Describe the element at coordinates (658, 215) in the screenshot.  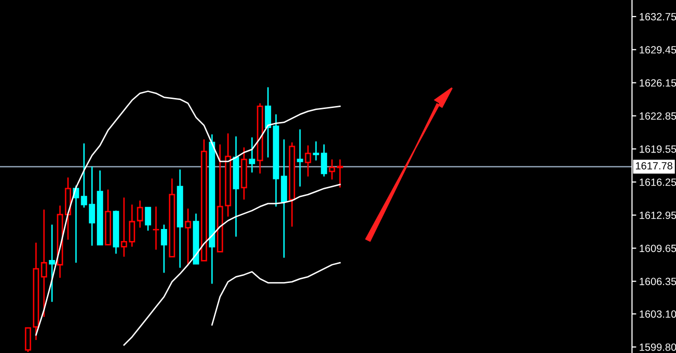
I see `y-tick-label: 1612.95` at that location.